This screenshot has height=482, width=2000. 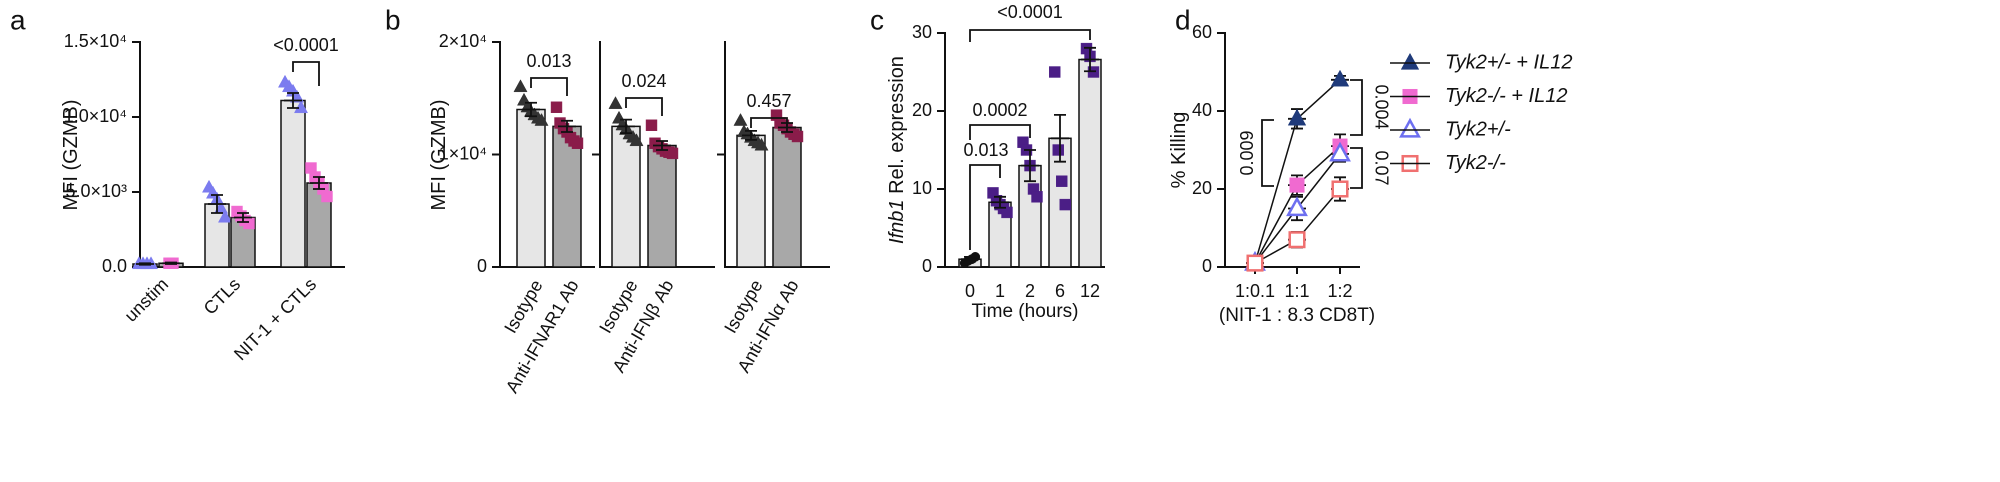 What do you see at coordinates (463, 41) in the screenshot?
I see `y-tick-label: 2×10⁴` at bounding box center [463, 41].